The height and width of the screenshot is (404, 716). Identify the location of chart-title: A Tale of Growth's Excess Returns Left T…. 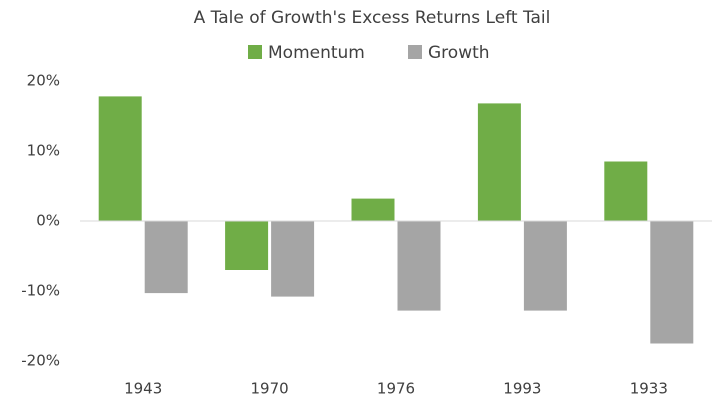
(372, 18).